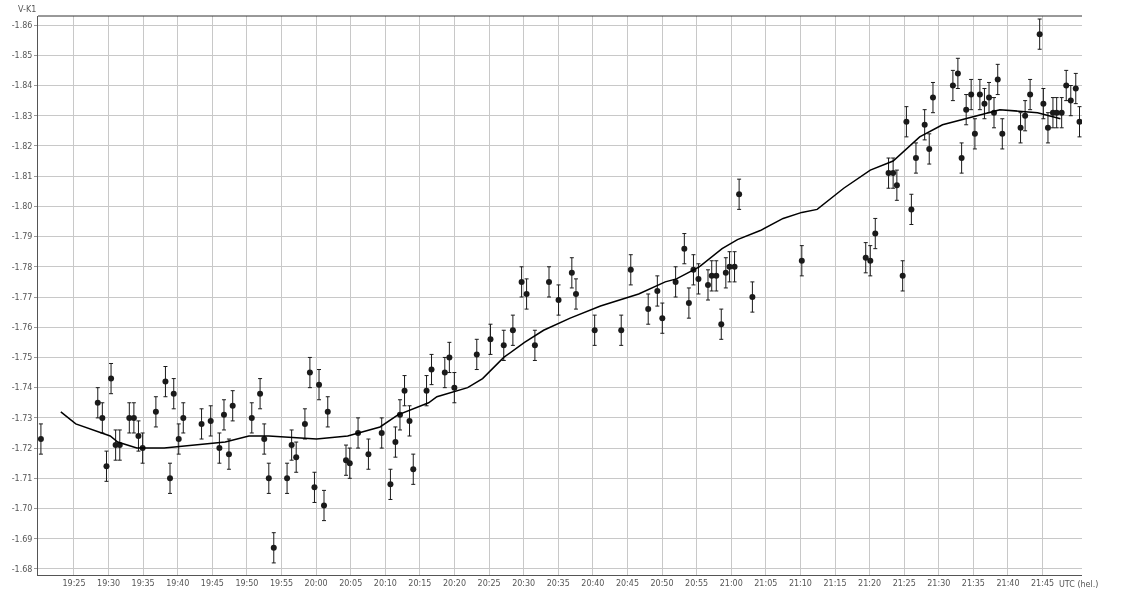 The width and height of the screenshot is (1126, 601). I want to click on y-tick-label: -1.71, so click(22, 479).